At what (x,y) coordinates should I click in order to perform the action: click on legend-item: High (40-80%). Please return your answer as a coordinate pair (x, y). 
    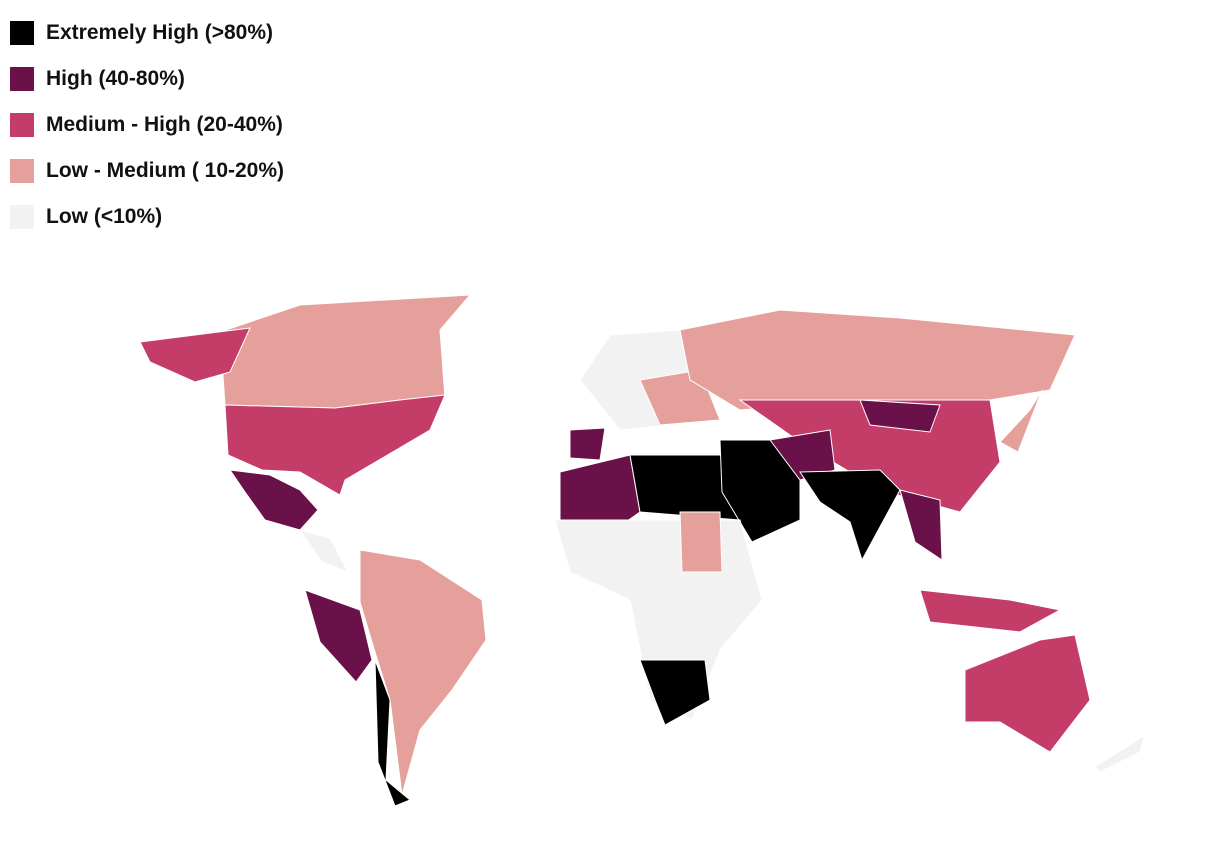
    Looking at the image, I should click on (147, 79).